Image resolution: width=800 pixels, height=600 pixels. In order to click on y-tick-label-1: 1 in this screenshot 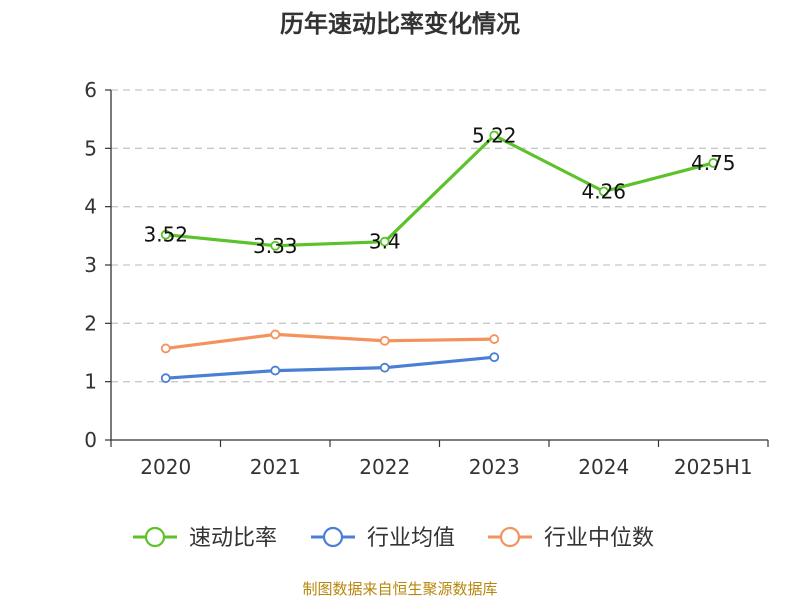, I will do `click(90, 382)`.